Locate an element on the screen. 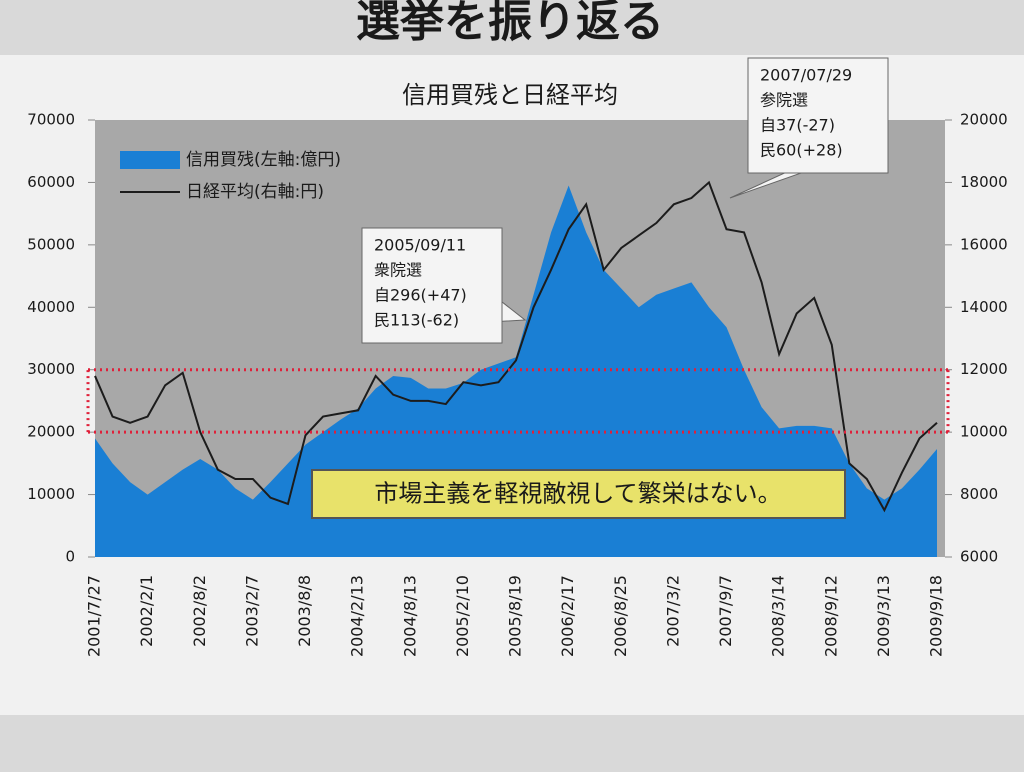  banner is located at coordinates (578, 494).